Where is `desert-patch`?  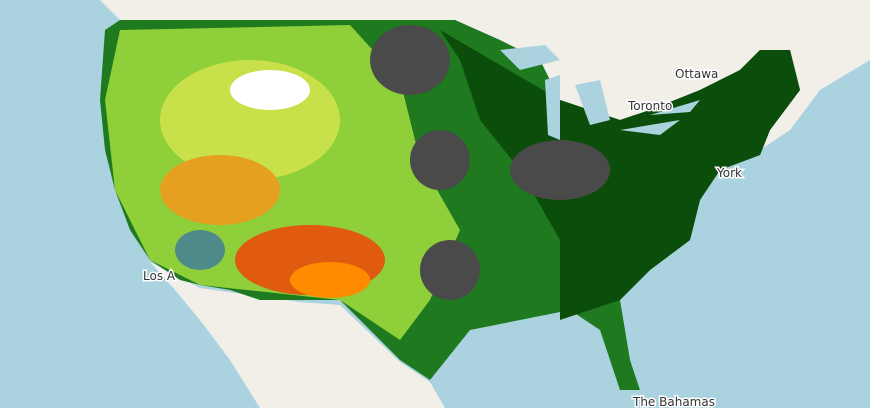
desert-patch is located at coordinates (200, 250).